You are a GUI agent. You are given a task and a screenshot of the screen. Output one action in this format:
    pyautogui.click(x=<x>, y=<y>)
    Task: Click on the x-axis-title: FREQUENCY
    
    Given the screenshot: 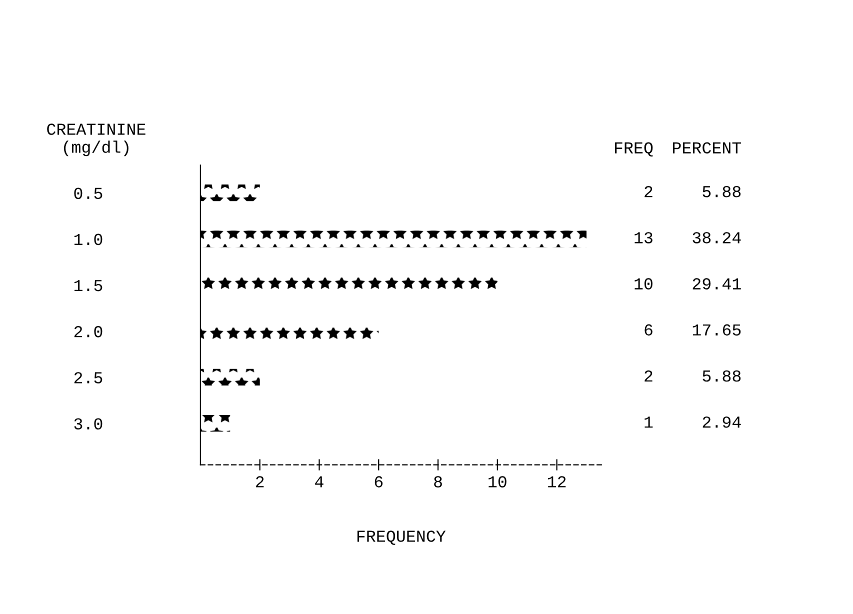 What is the action you would take?
    pyautogui.click(x=401, y=537)
    